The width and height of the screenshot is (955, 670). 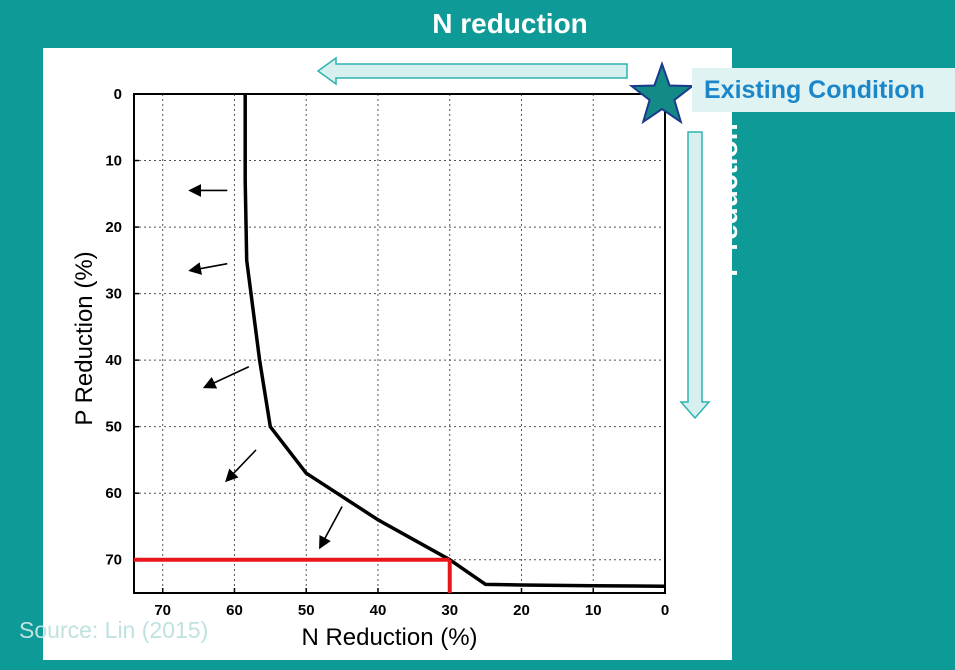 I want to click on y-tick-label: 30, so click(x=113, y=294).